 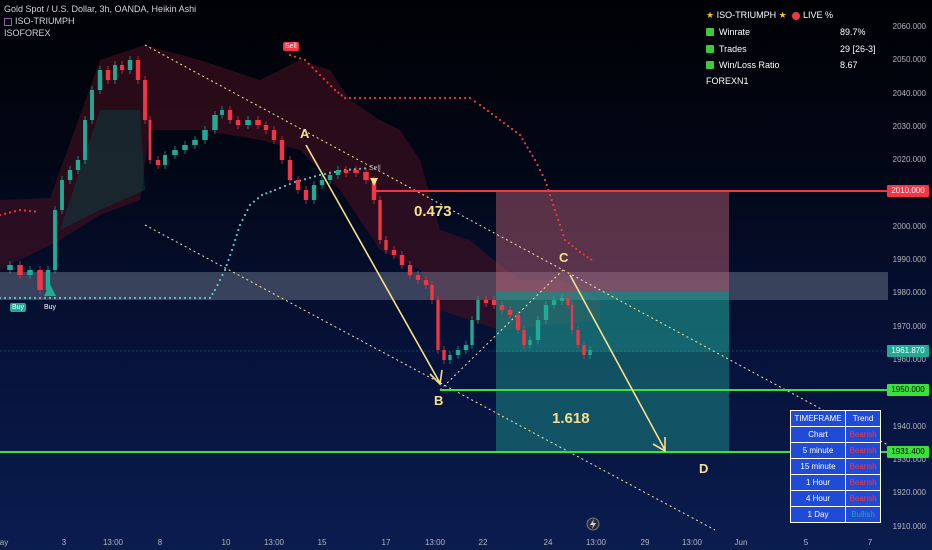 What do you see at coordinates (571, 418) in the screenshot?
I see `fib-bottom-label: 1.618` at bounding box center [571, 418].